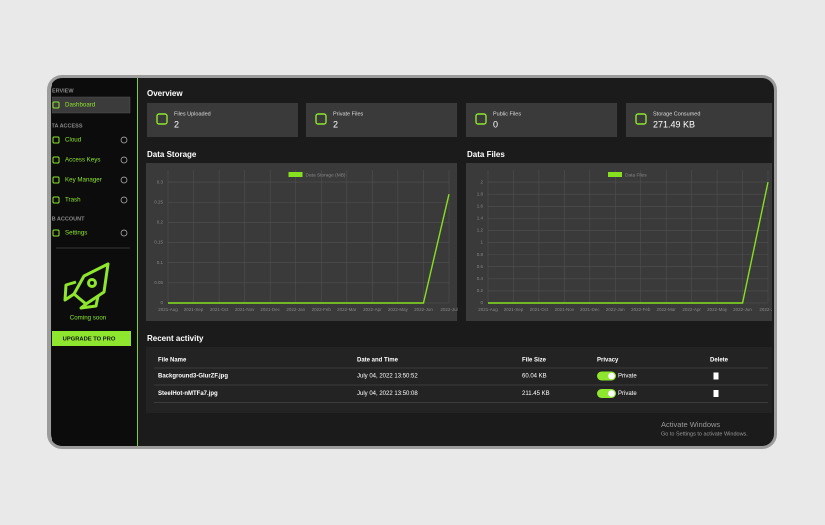 The height and width of the screenshot is (525, 825). I want to click on y-tick-label: 0.05, so click(158, 282).